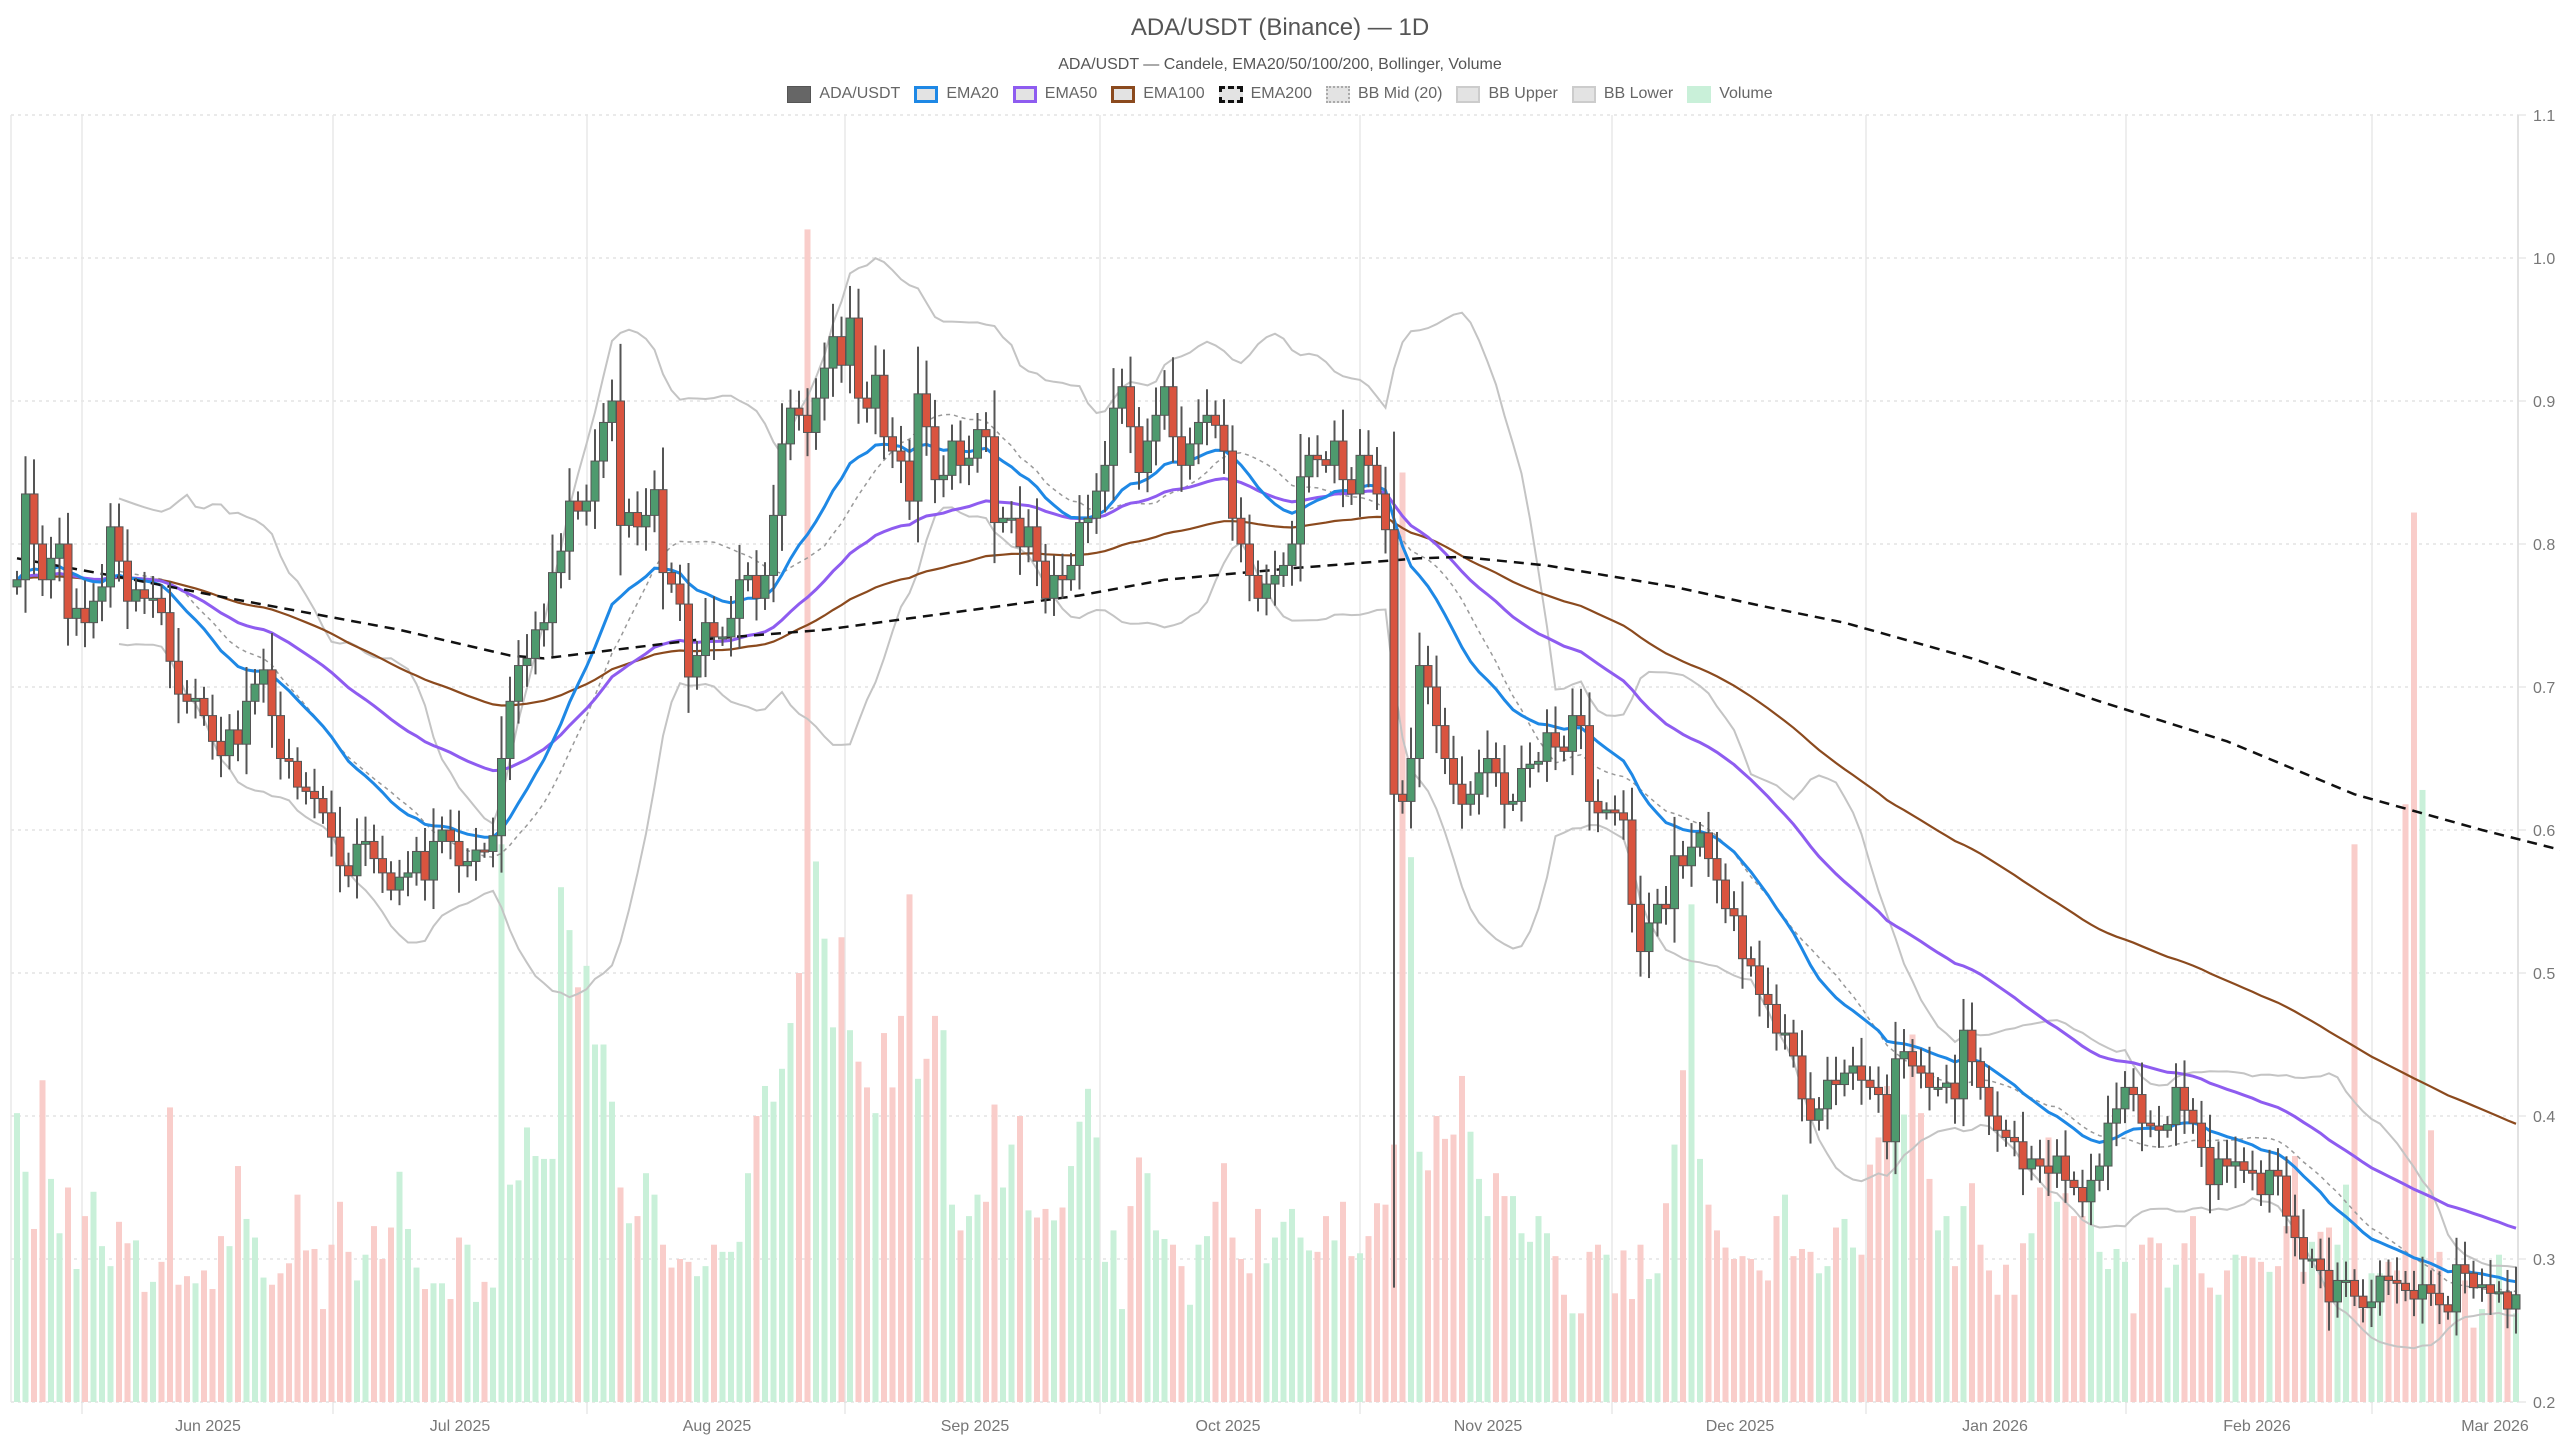  What do you see at coordinates (208, 1426) in the screenshot?
I see `x-tick-label: Jun 2025` at bounding box center [208, 1426].